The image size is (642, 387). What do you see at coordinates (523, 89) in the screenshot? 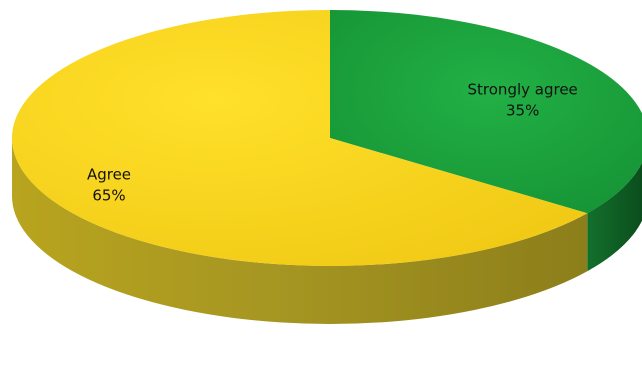
I see `slice-label-strongly-agree: Strongly agree` at bounding box center [523, 89].